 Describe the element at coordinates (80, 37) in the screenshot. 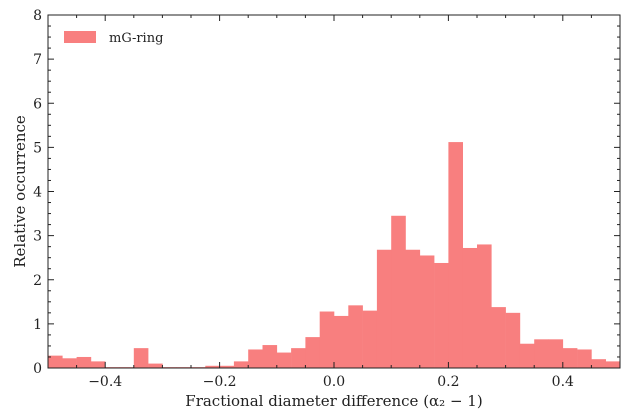

I see `legend-swatch` at that location.